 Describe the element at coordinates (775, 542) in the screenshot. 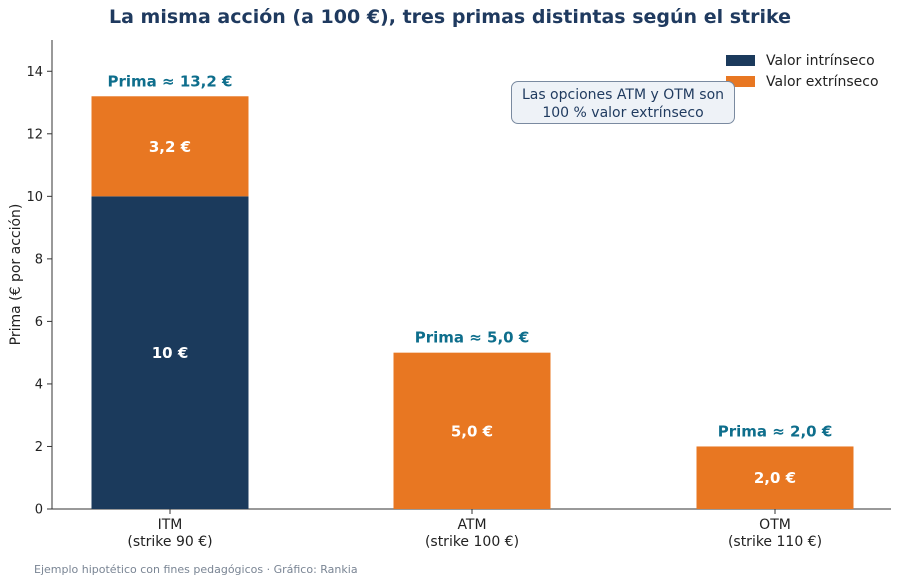

I see `x-tick-sublabel: (strike 110 €)` at that location.